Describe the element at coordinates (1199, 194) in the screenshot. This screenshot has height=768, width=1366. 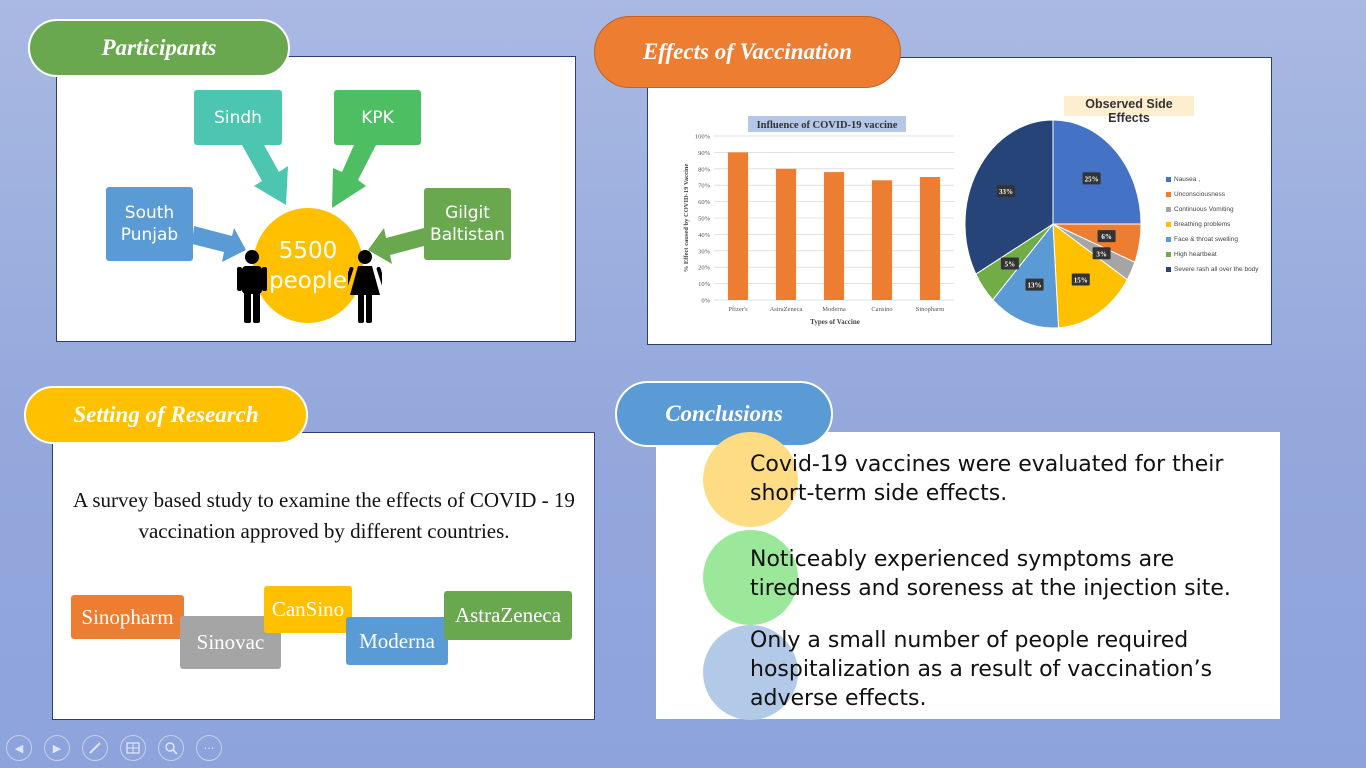
I see `pie-legend-label: Unconsciousness` at that location.